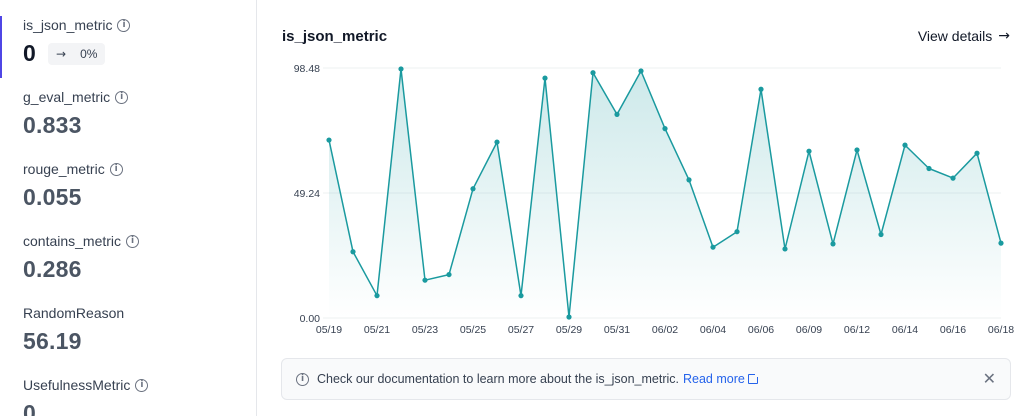 The width and height of the screenshot is (1034, 416). I want to click on read-more-label: Read more, so click(714, 379).